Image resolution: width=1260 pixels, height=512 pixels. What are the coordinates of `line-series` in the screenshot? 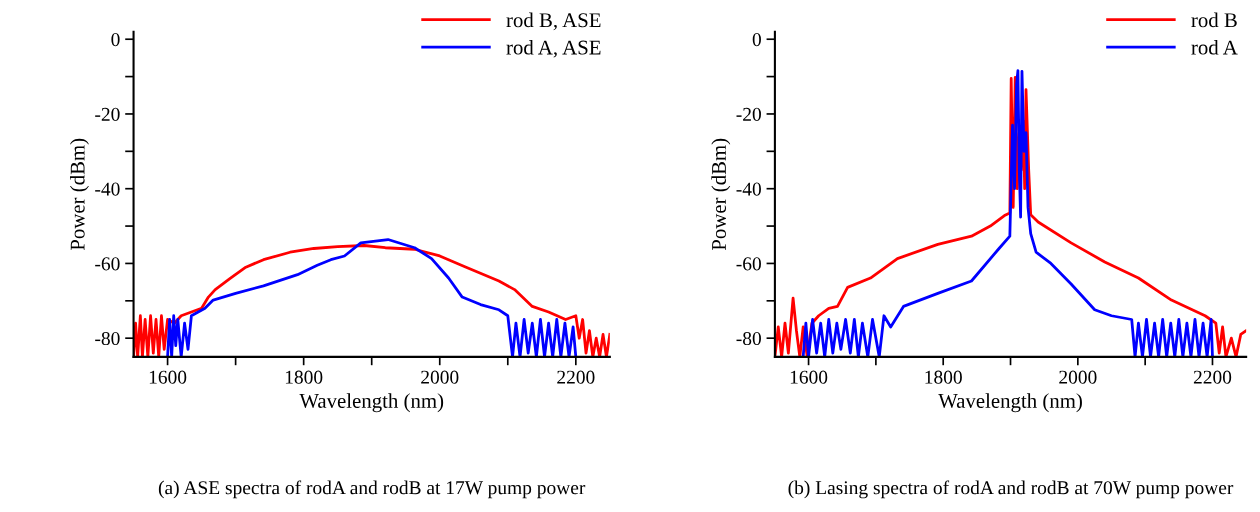 It's located at (372, 297).